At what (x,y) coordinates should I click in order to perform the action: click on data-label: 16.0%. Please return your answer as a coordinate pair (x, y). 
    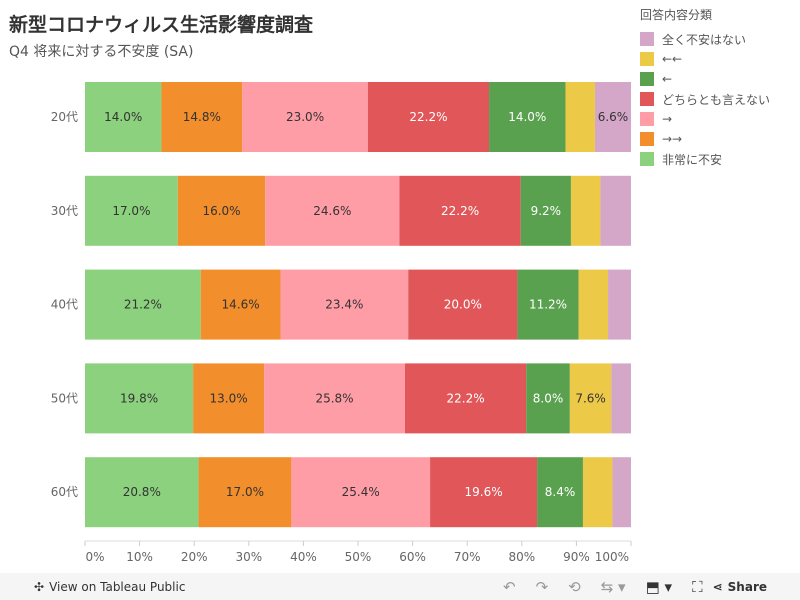
    Looking at the image, I should click on (221, 211).